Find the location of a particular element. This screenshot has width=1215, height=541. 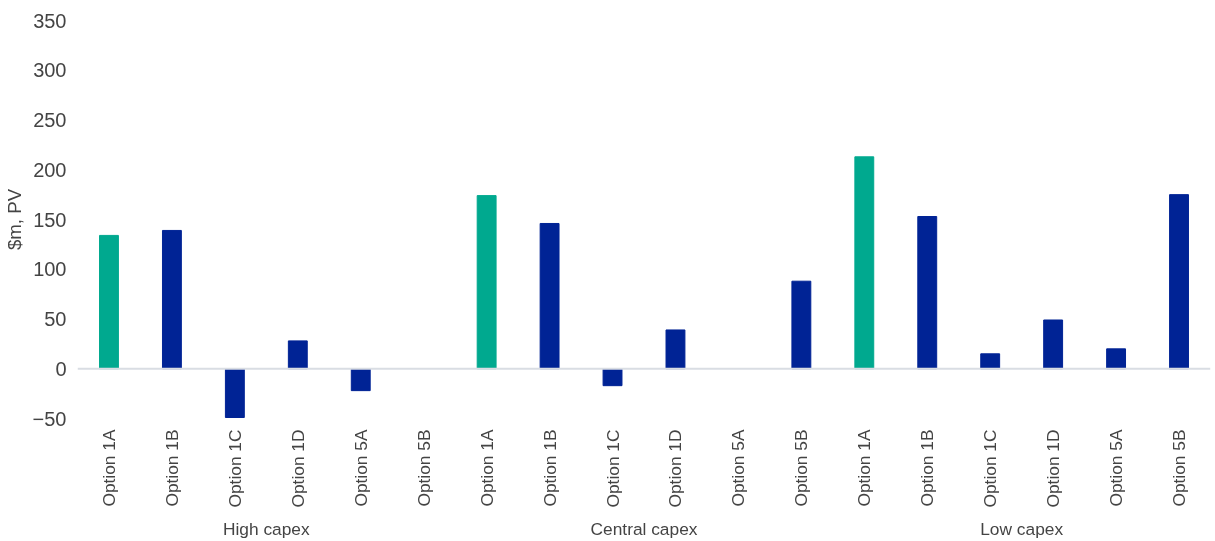

y-tick-label: 100 is located at coordinates (50, 269).